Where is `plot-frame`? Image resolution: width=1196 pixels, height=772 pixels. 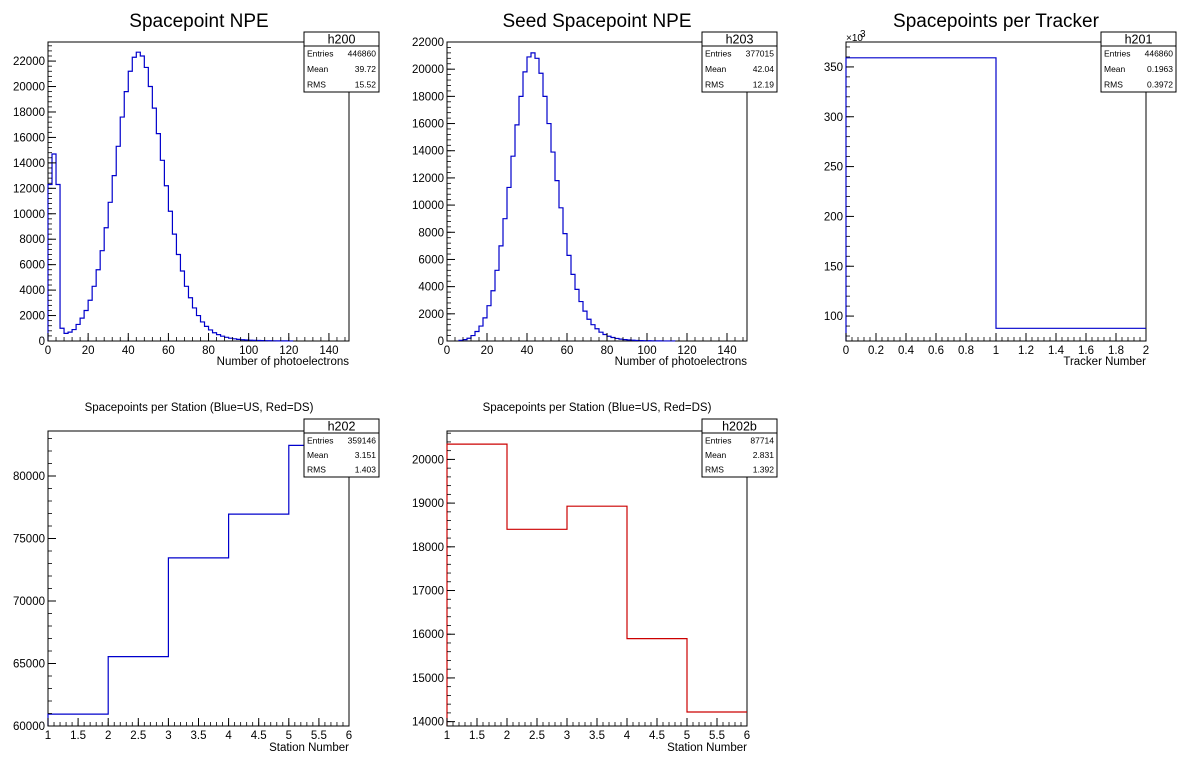
plot-frame is located at coordinates (597, 191).